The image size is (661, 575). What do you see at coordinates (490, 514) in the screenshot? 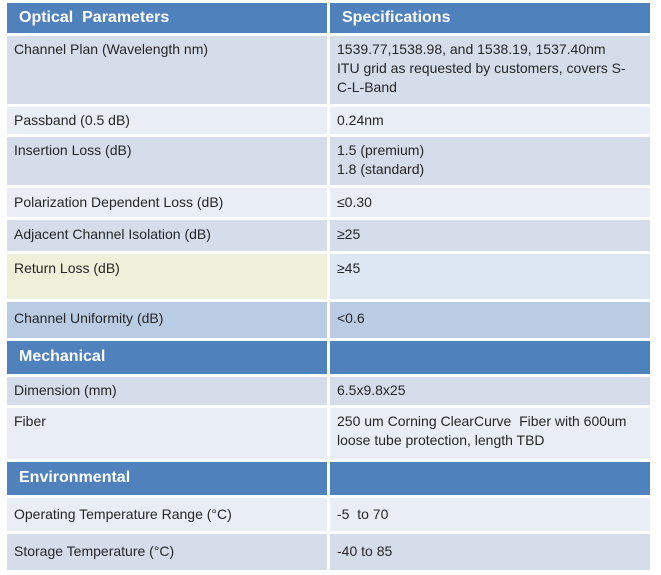
I see `spec-cell-operating-temperature-range: -5 to 70` at bounding box center [490, 514].